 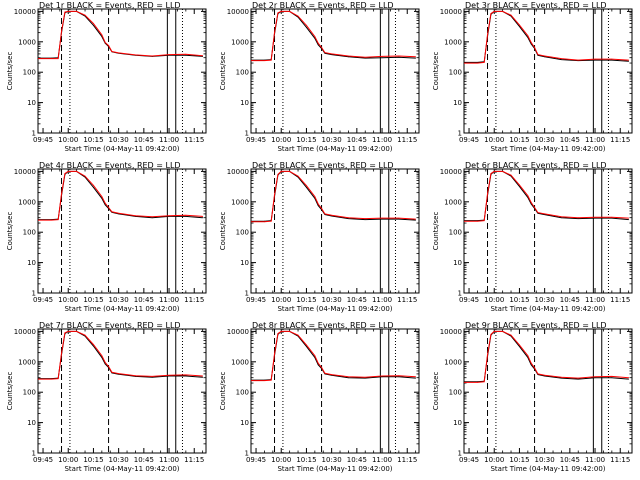 I want to click on y-tick-label: 1000, so click(x=27, y=362).